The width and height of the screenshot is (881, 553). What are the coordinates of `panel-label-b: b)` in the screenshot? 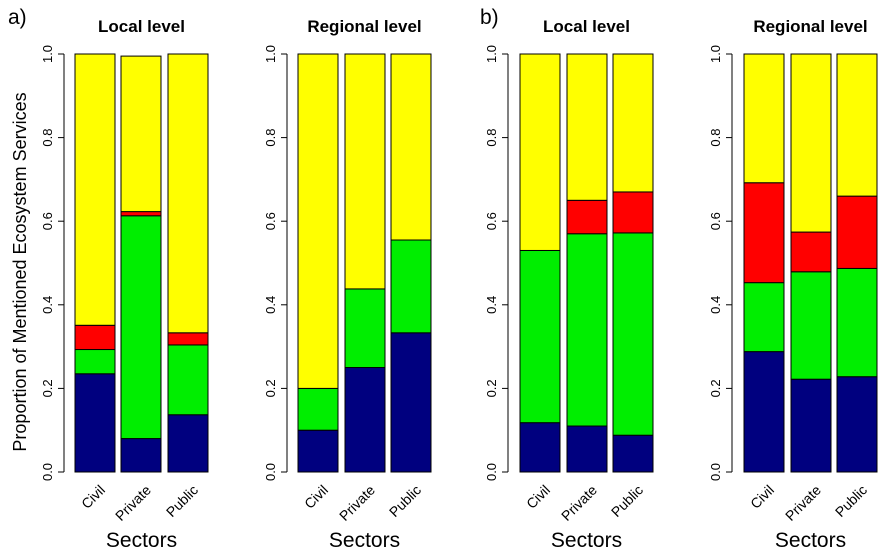 It's located at (489, 17).